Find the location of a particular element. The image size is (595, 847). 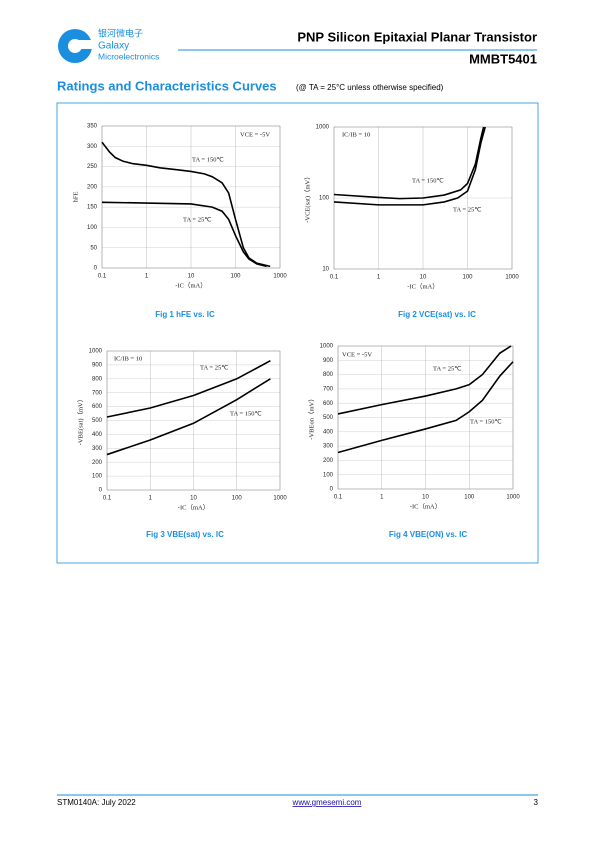

section-title: Ratings and Characteristics Curves is located at coordinates (167, 85).